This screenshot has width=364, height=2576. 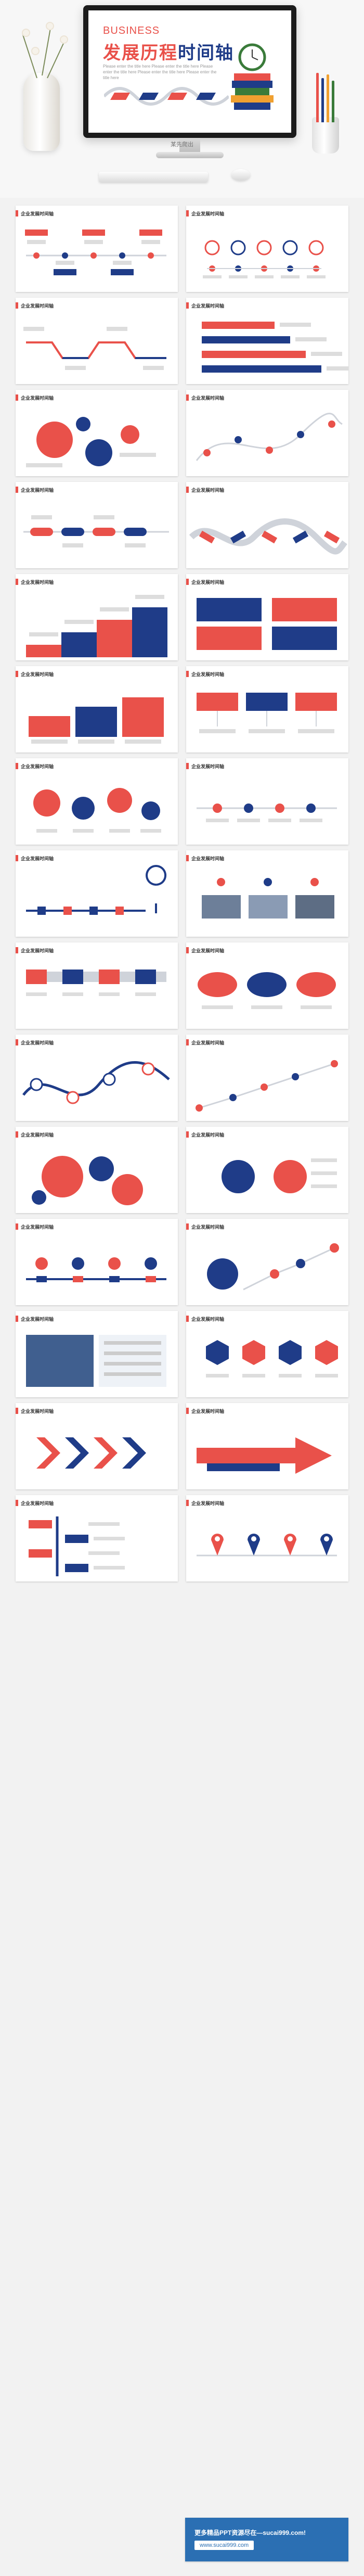 What do you see at coordinates (250, 2532) in the screenshot?
I see `banner-text: 更多精品PPT资源尽在—sucai999.com!` at bounding box center [250, 2532].